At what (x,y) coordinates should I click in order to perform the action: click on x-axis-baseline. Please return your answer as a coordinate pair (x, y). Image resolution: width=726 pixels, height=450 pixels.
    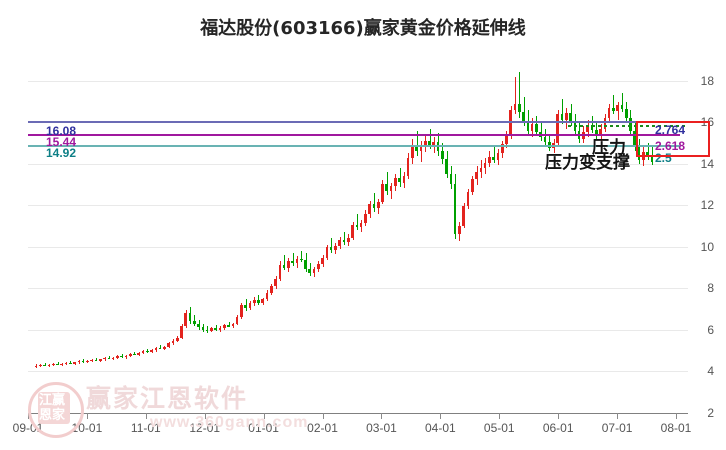
    Looking at the image, I should click on (358, 413).